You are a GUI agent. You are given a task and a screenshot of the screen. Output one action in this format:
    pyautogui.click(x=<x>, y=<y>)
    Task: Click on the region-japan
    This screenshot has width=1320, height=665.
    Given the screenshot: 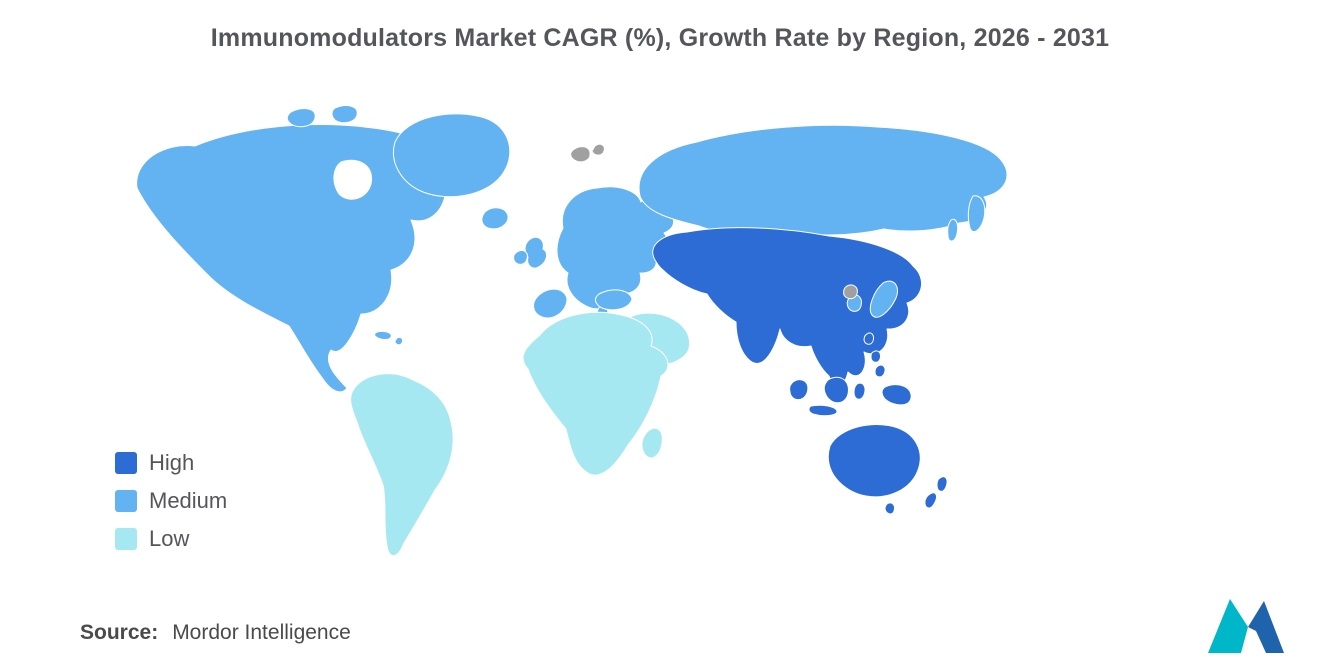 What is the action you would take?
    pyautogui.click(x=883, y=299)
    